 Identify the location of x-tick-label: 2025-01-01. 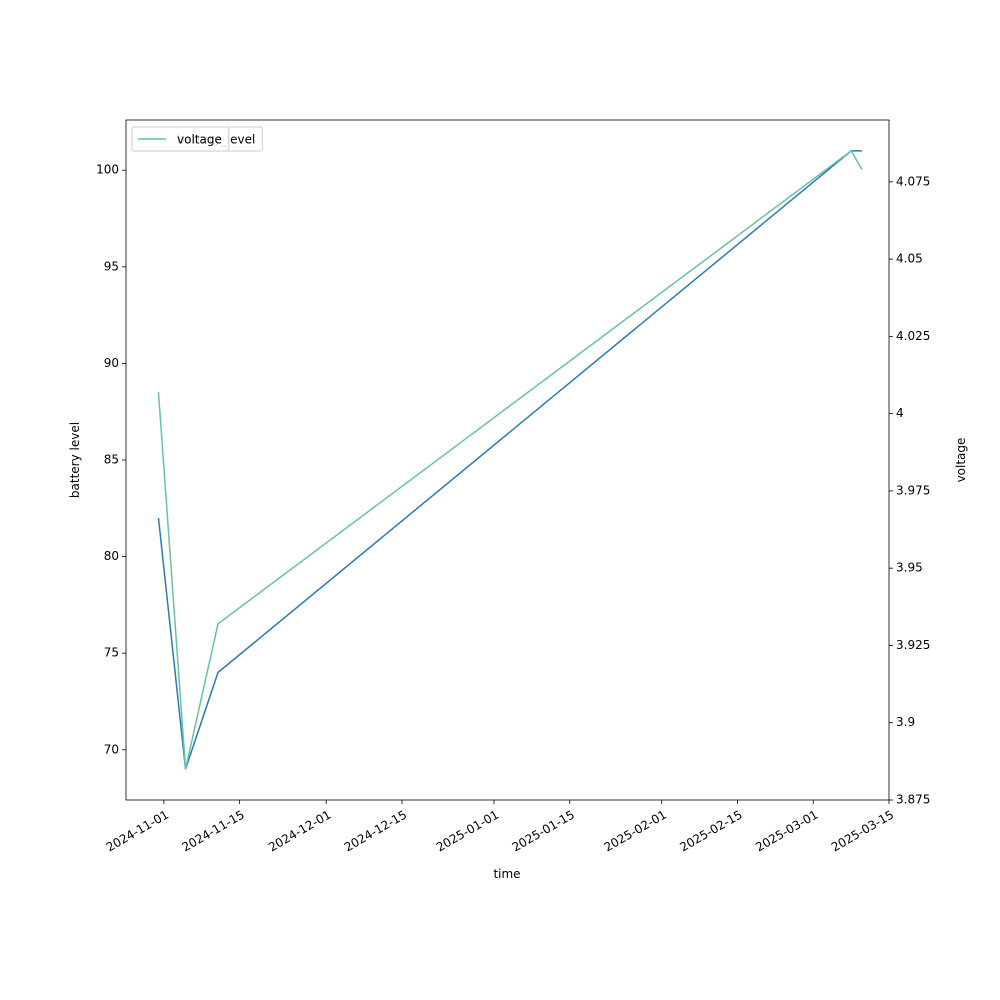
(467, 831).